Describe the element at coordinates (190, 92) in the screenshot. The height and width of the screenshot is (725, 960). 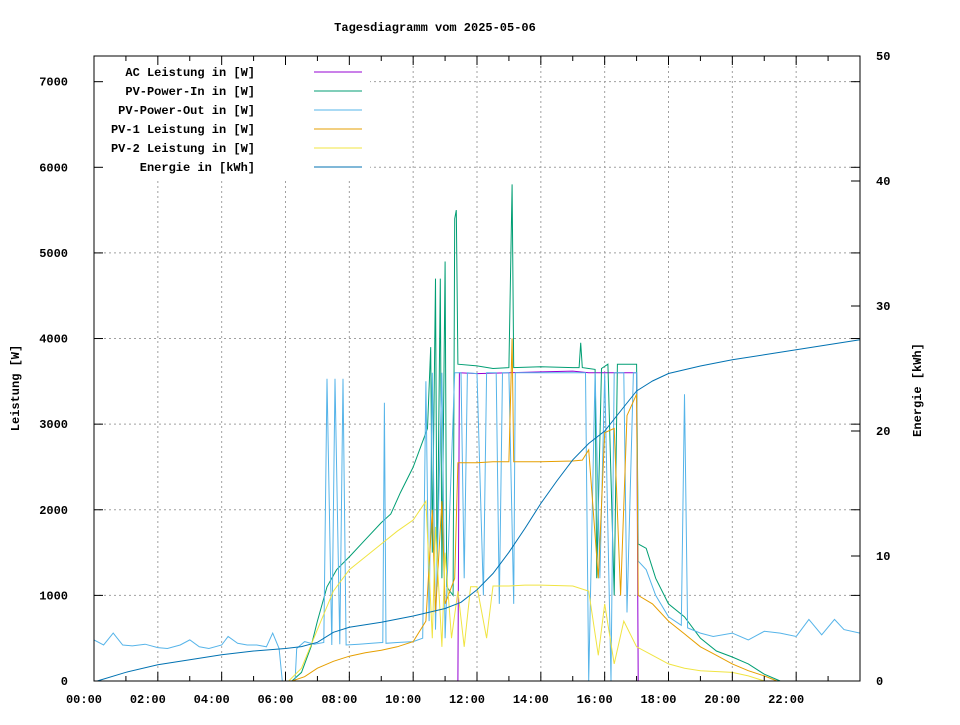
I see `legend-label: PV-Power-In in [W]` at that location.